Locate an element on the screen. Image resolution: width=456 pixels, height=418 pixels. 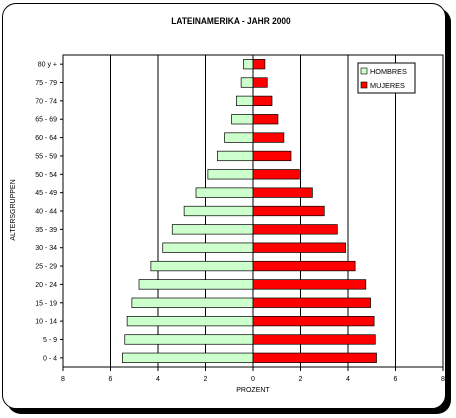
chart-title: LATEINAMERIKA - JAHR 2000 is located at coordinates (231, 21).